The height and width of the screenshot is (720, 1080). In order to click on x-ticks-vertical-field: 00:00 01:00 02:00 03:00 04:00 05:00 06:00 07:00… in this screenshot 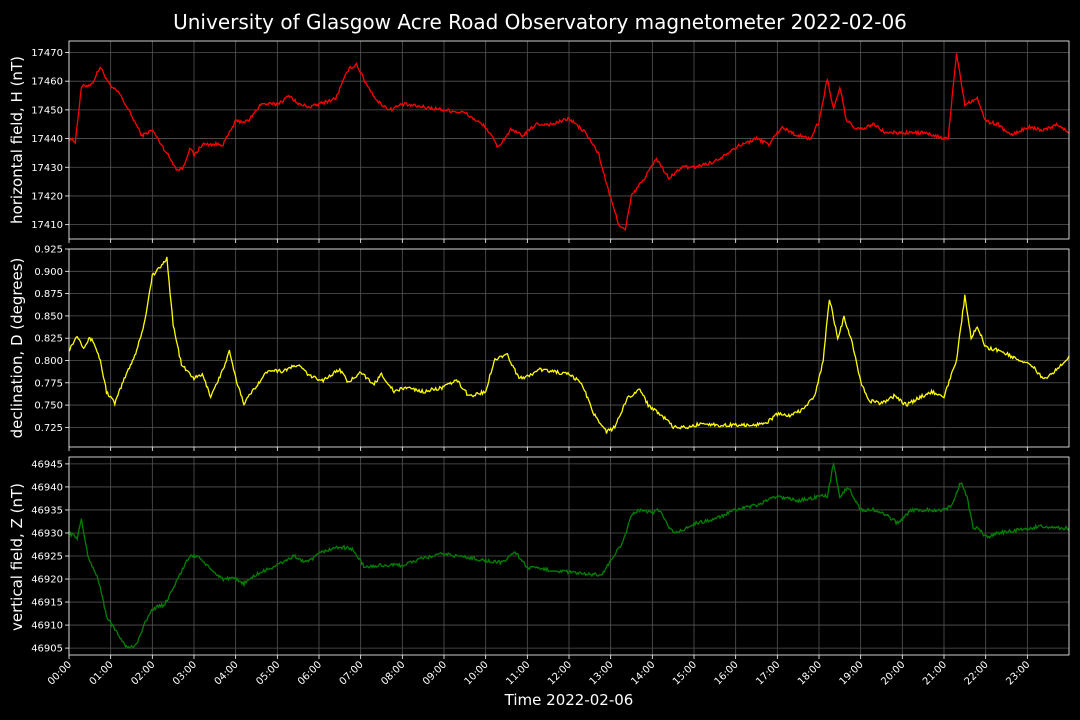, I will do `click(539, 671)`.